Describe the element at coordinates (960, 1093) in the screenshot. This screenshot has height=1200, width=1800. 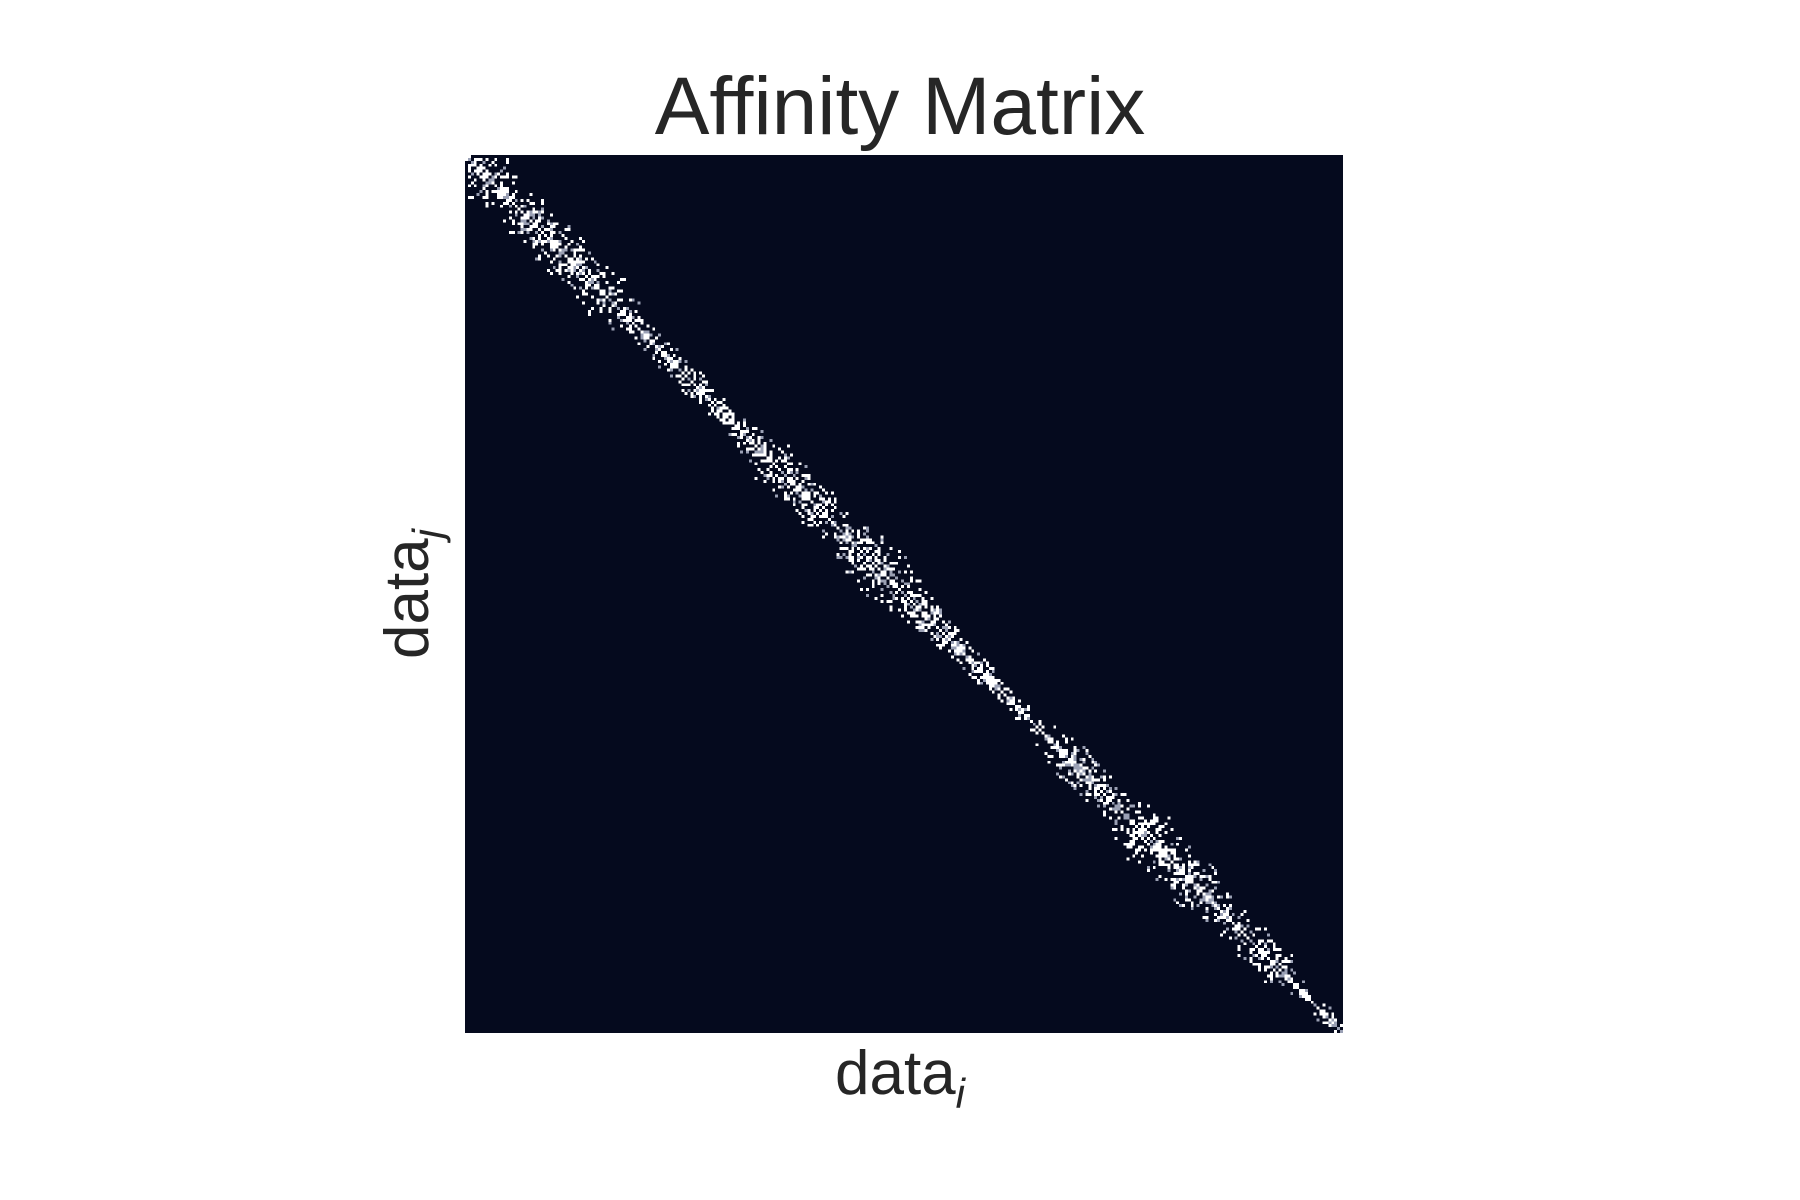
I see `x-axis-label-subscript: i` at that location.